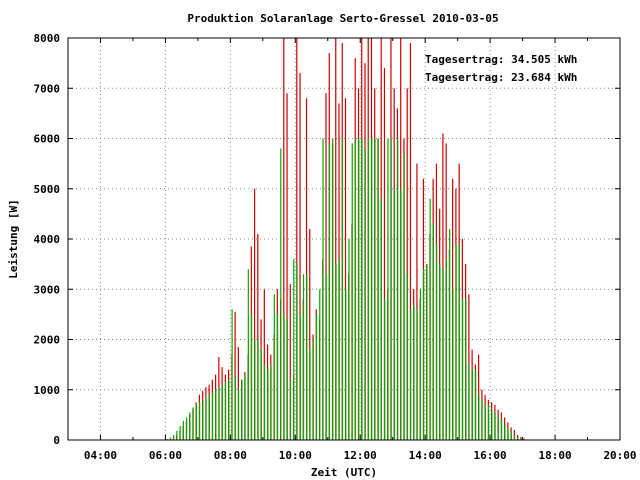 The height and width of the screenshot is (480, 640). Describe the element at coordinates (425, 455) in the screenshot. I see `x-tick-label: 14:00` at that location.